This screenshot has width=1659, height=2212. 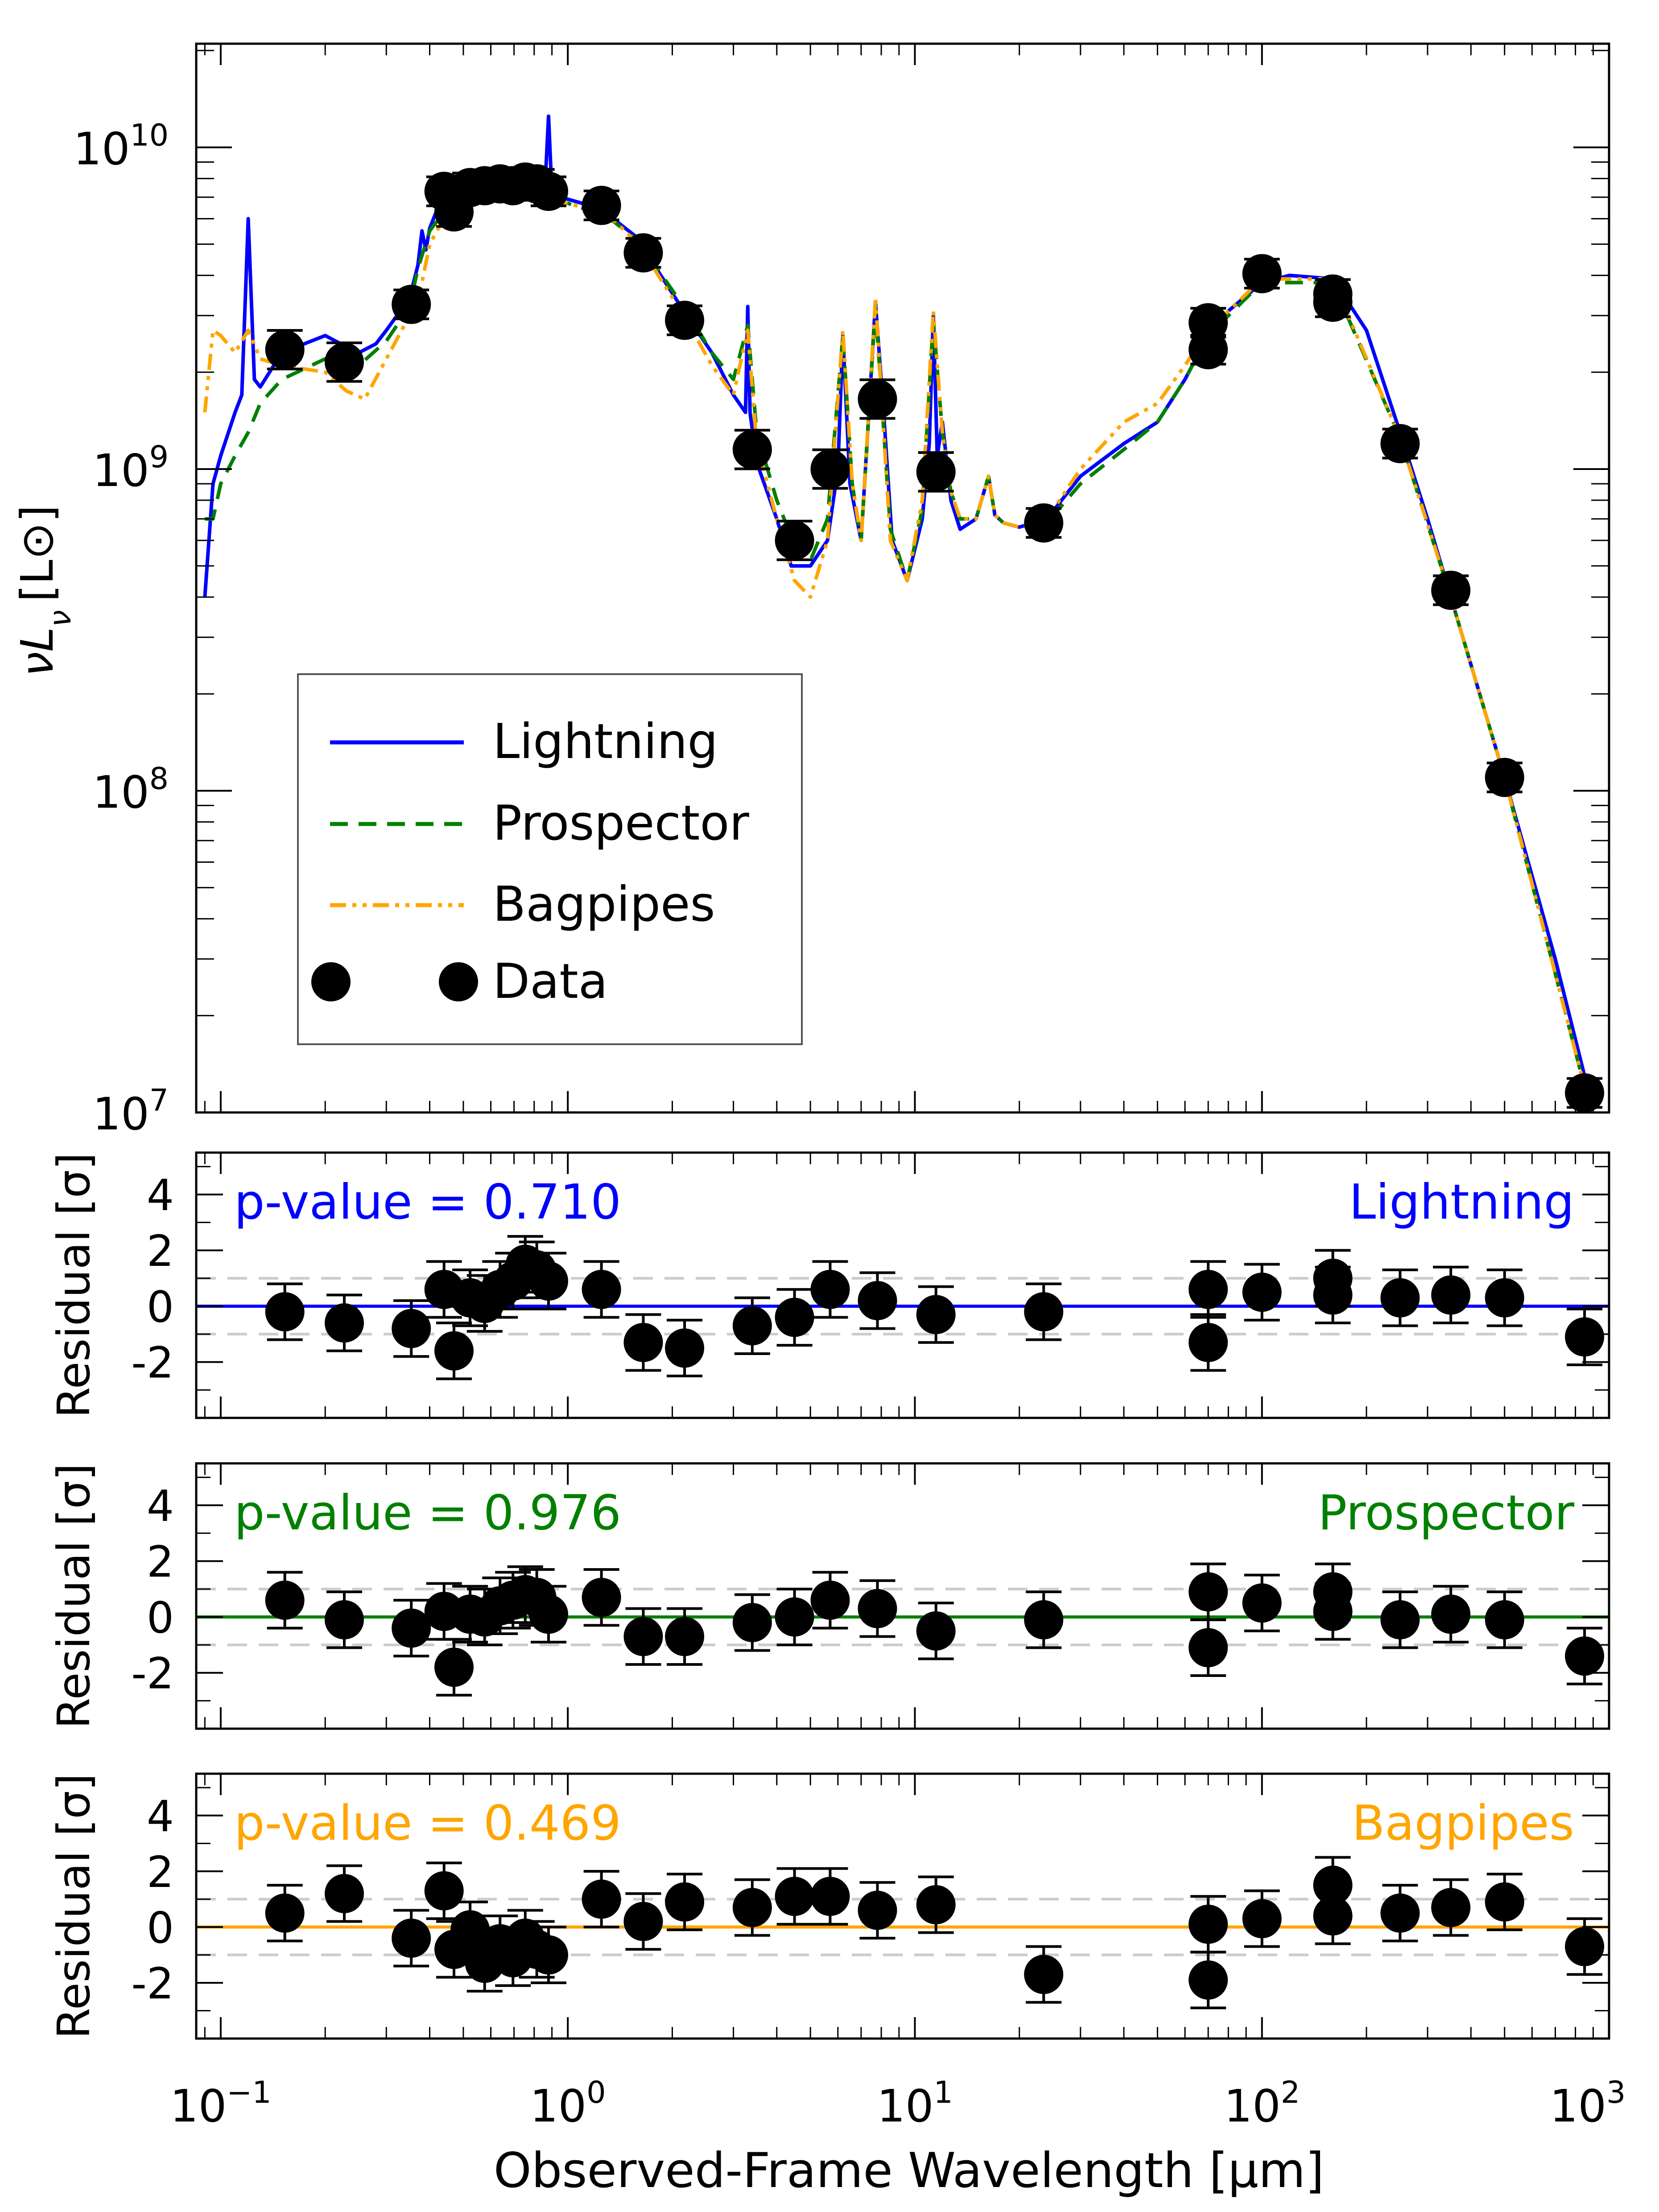 I want to click on legend-label-lightning: Lightning, so click(x=605, y=742).